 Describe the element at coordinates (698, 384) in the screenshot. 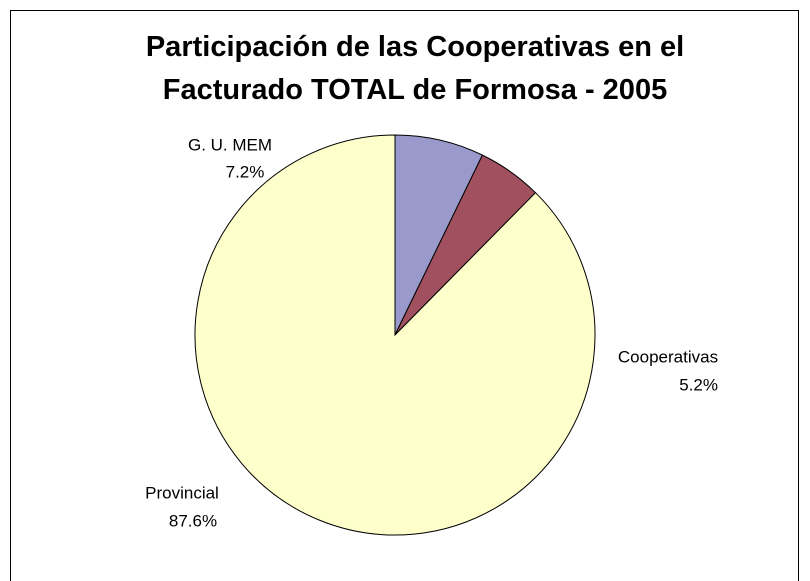

I see `slice-value-label: 5.2%` at that location.